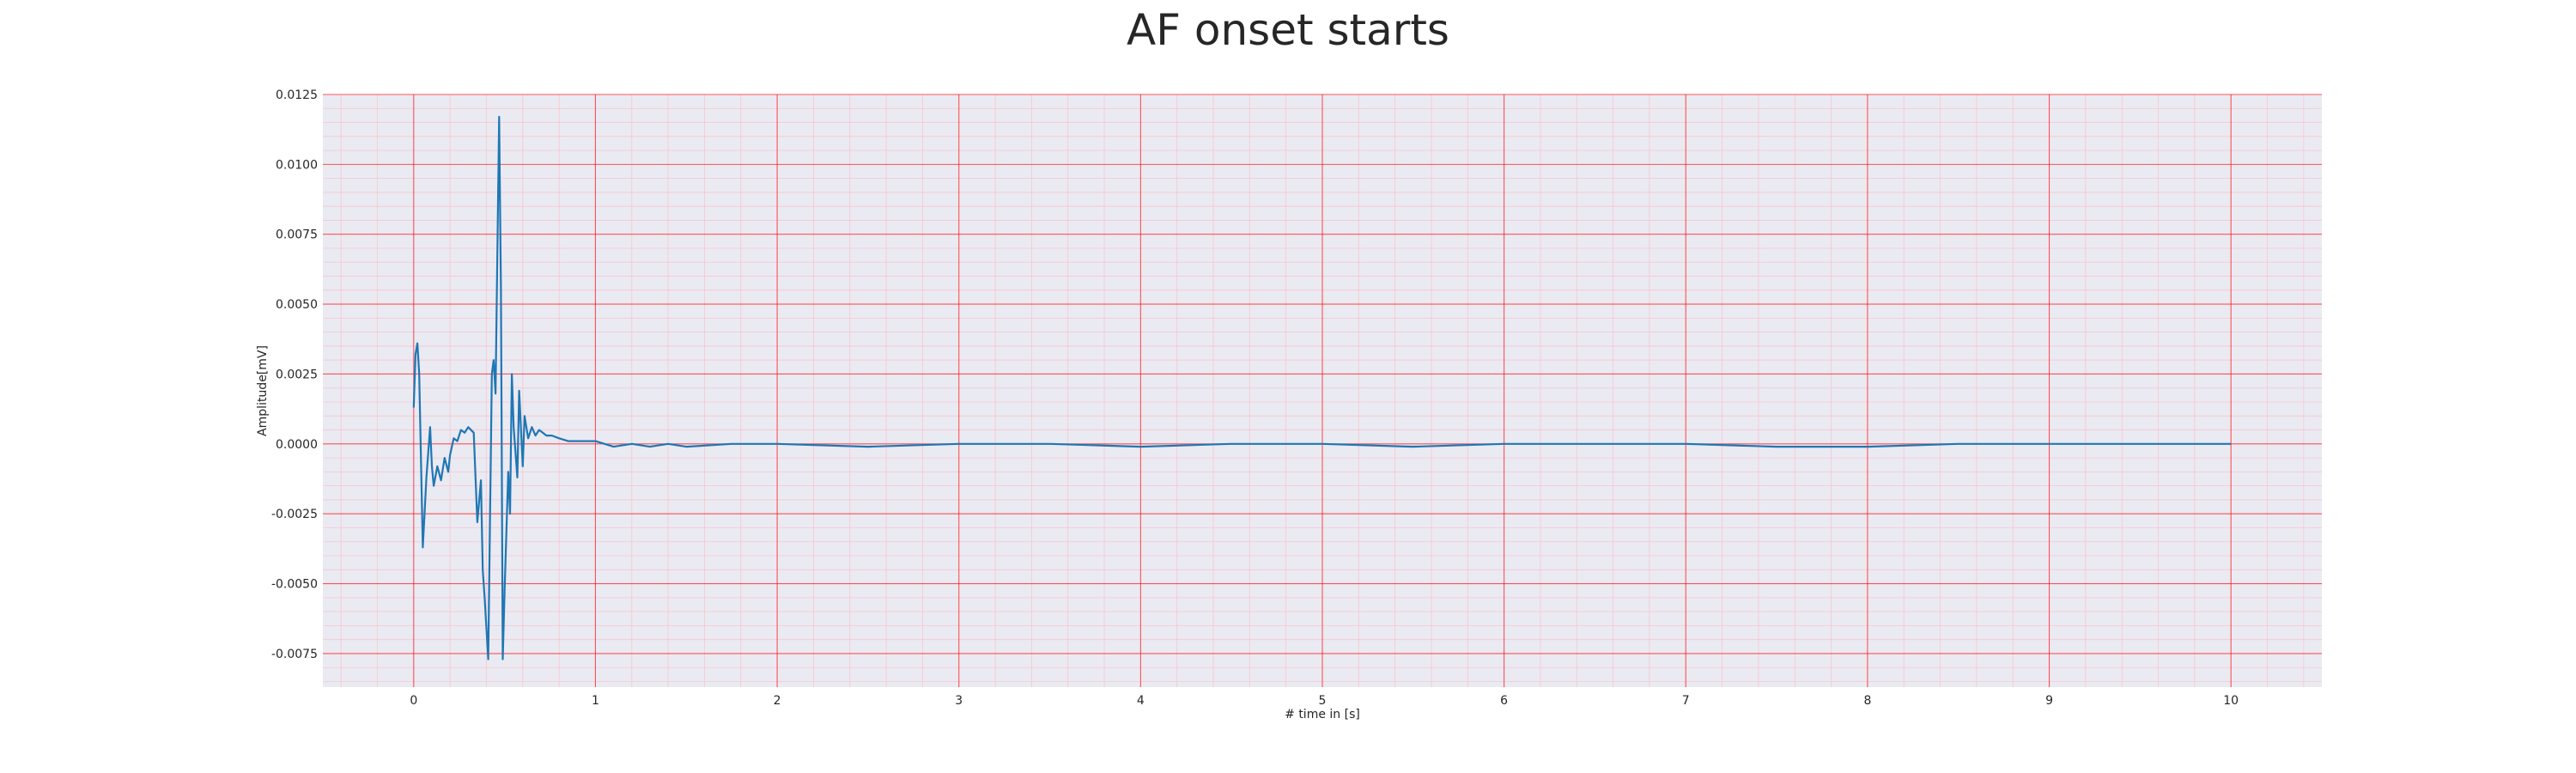 This screenshot has width=2576, height=773. I want to click on x-axis-label: # time in [s], so click(1323, 714).